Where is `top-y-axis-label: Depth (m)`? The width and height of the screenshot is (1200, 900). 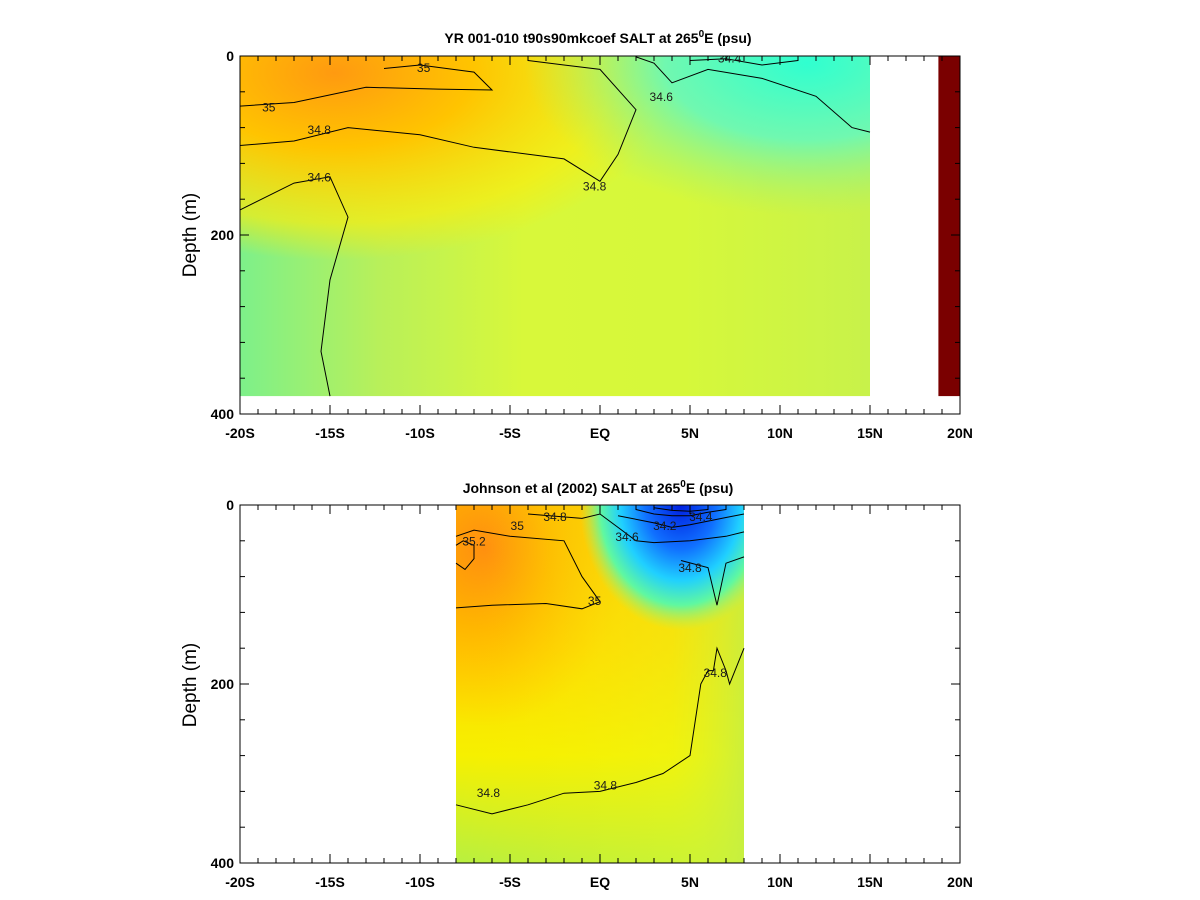 top-y-axis-label: Depth (m) is located at coordinates (190, 235).